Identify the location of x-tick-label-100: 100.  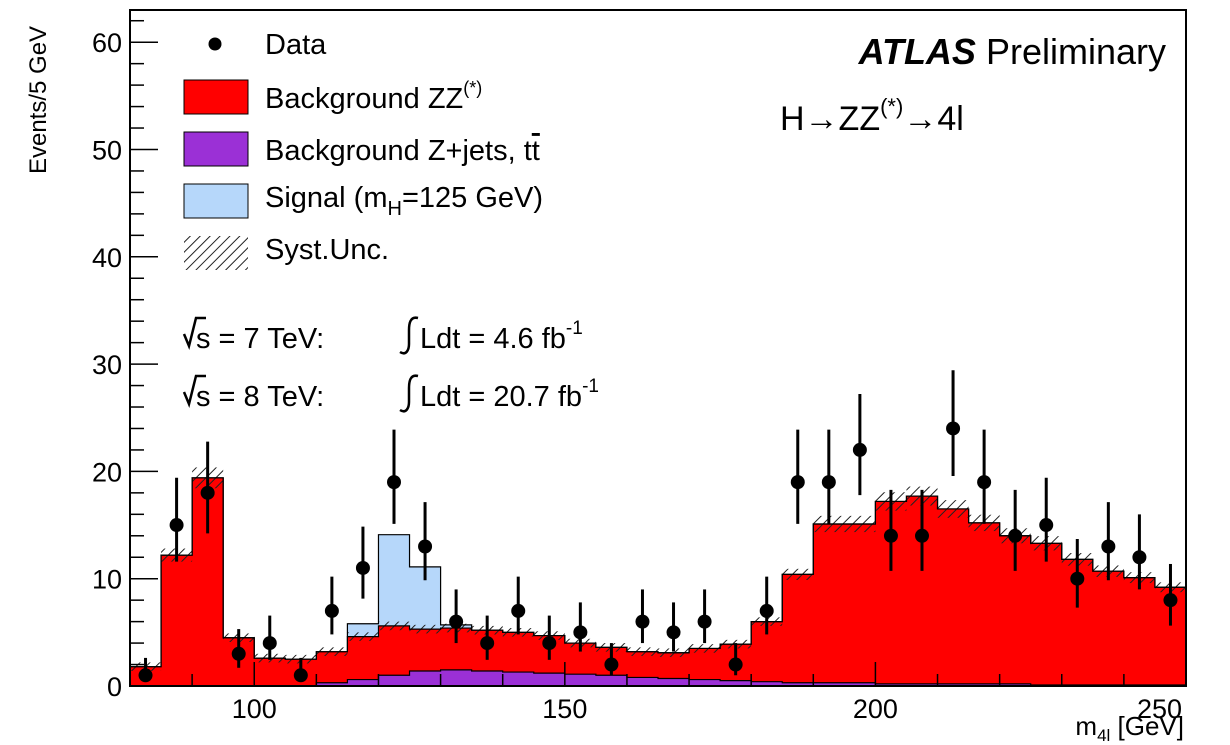
(254, 709).